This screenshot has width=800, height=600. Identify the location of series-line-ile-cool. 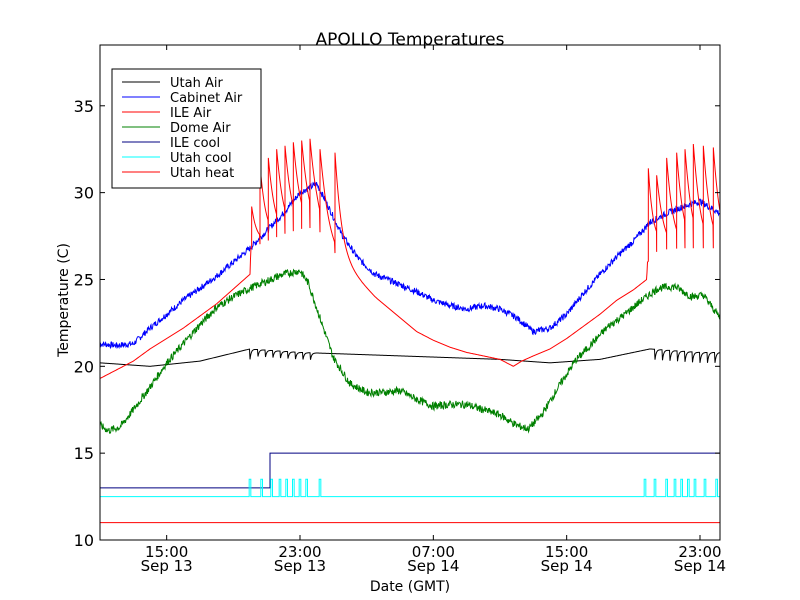
(410, 470).